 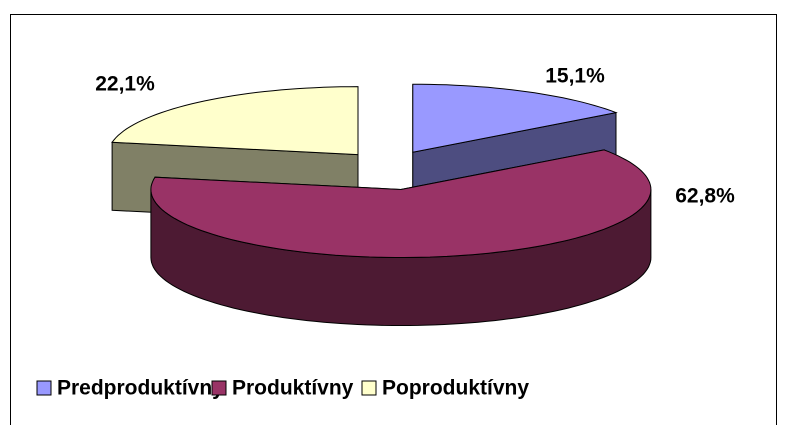 I want to click on data-label: 22,1%, so click(x=125, y=84).